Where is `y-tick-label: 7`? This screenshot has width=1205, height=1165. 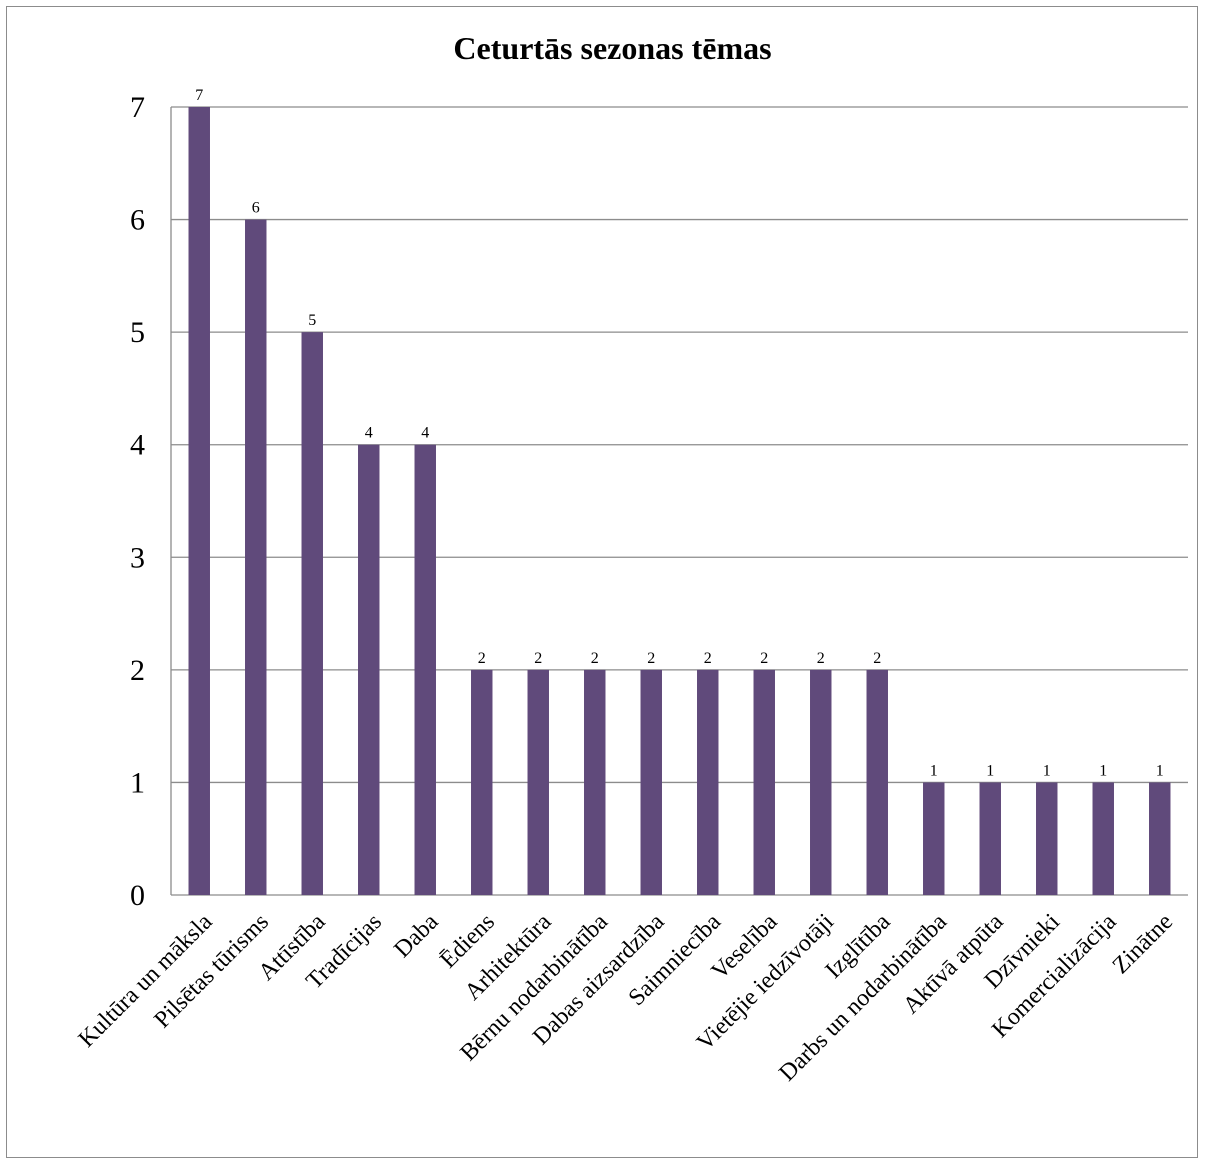 y-tick-label: 7 is located at coordinates (137, 107).